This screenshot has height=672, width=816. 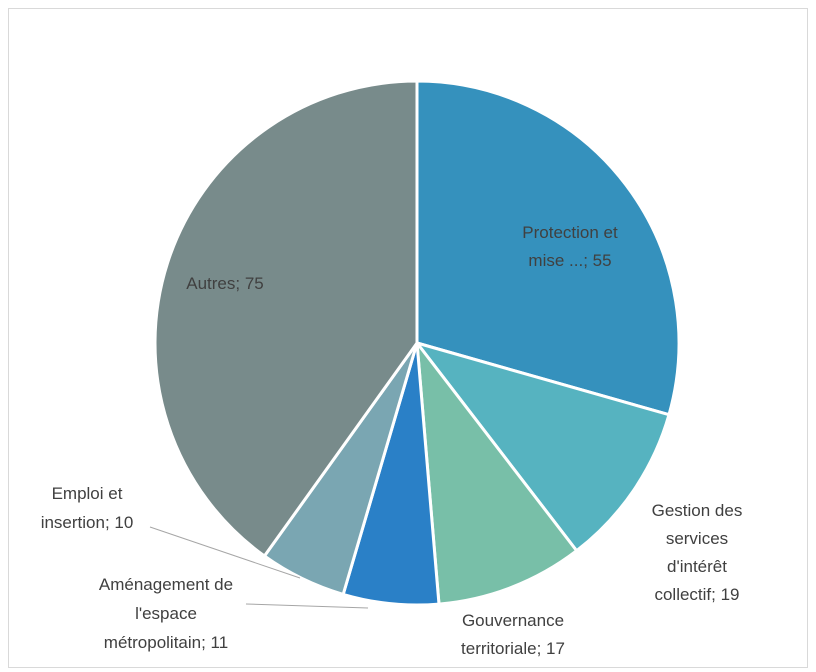 I want to click on leader-line-amenagement-de-l-espace-metropolitain, so click(x=307, y=606).